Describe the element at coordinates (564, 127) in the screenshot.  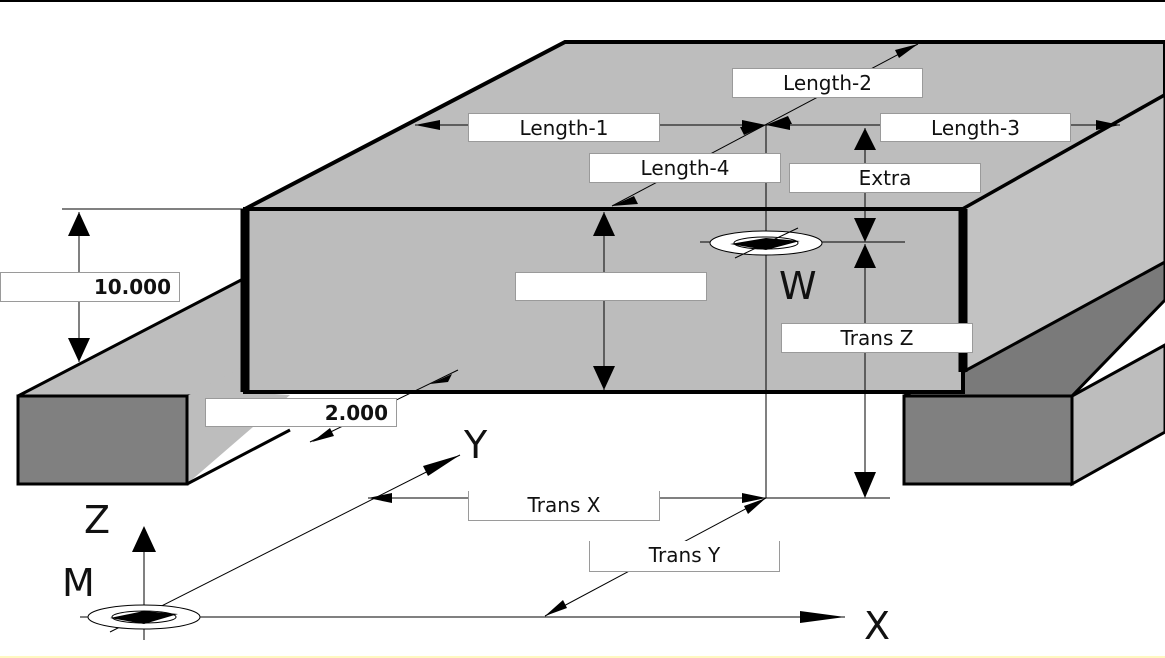
I see `length-1-field: Length-1` at that location.